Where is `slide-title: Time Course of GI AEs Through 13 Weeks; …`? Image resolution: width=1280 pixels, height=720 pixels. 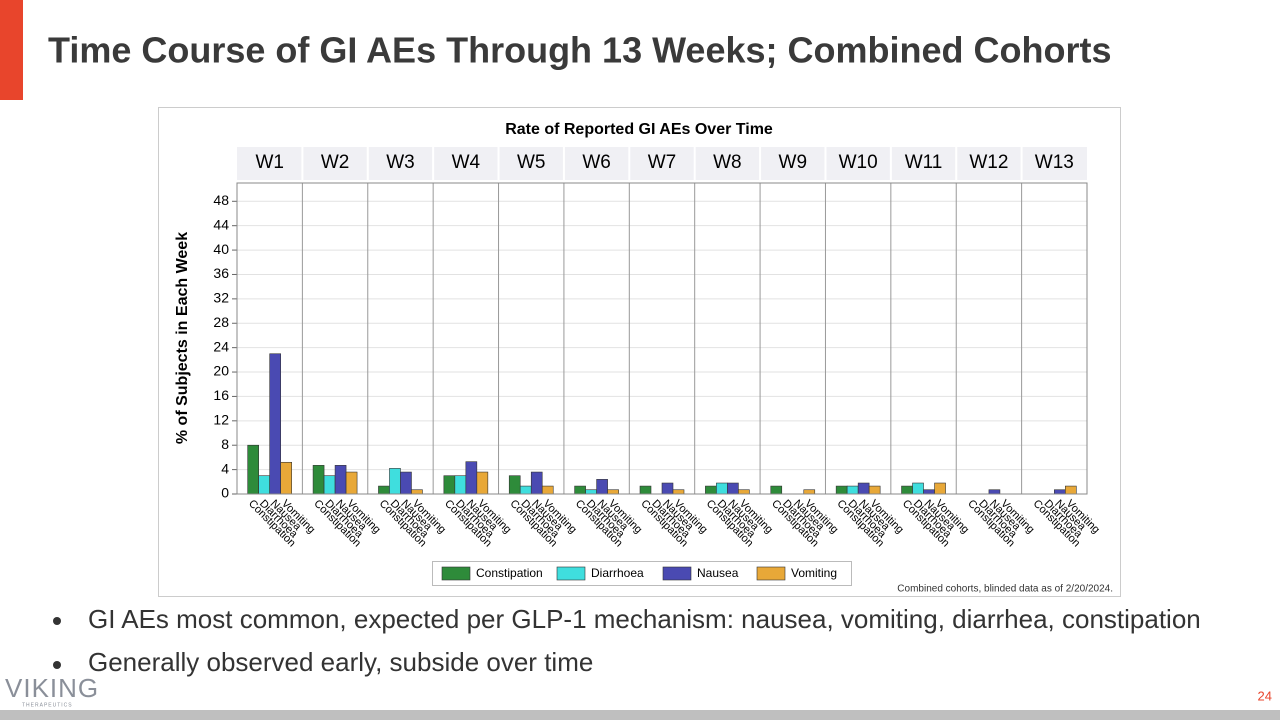
slide-title: Time Course of GI AEs Through 13 Weeks; … is located at coordinates (579, 50).